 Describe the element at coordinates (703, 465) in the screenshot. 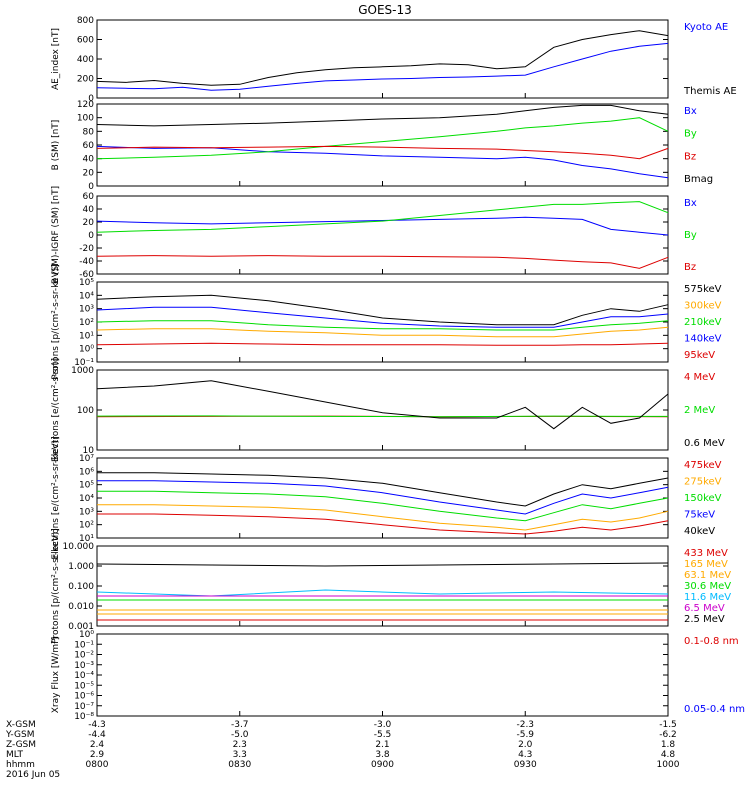

I see `legend-label: 475keV` at that location.